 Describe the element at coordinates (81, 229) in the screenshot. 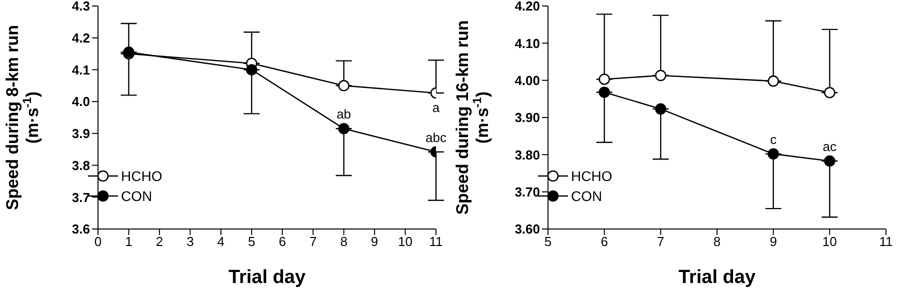

I see `y-tick-label: 3.6` at that location.